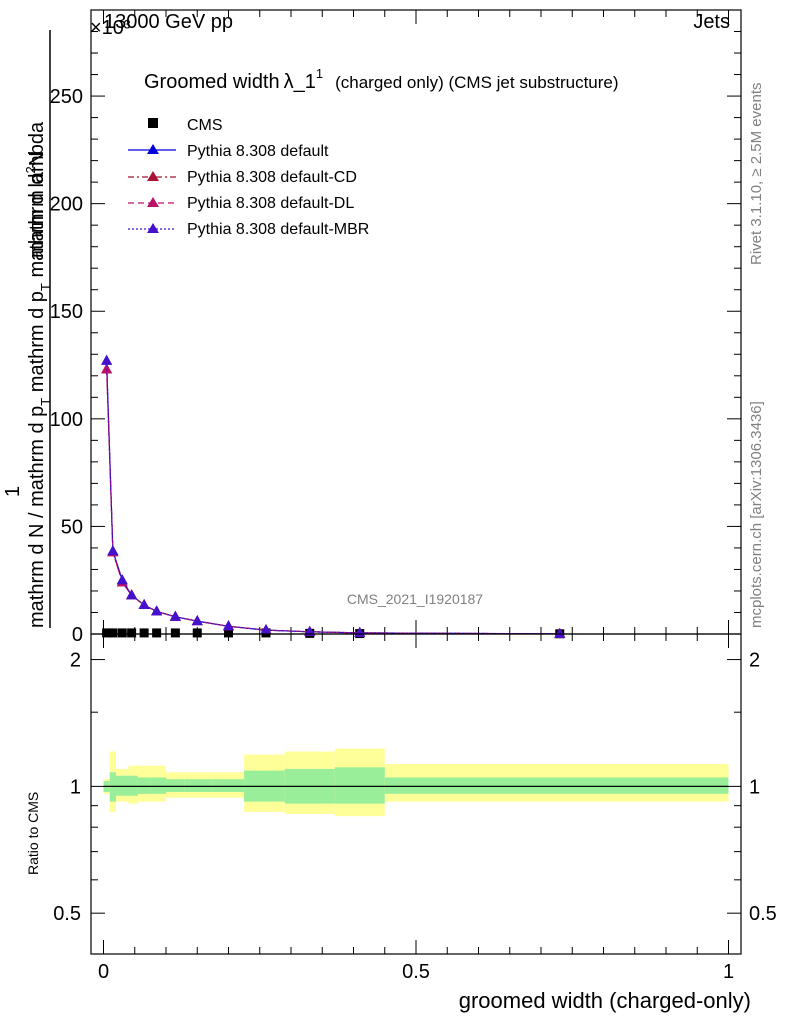 This screenshot has width=786, height=1024. I want to click on ratio-y-tick-label: 2, so click(75, 661).